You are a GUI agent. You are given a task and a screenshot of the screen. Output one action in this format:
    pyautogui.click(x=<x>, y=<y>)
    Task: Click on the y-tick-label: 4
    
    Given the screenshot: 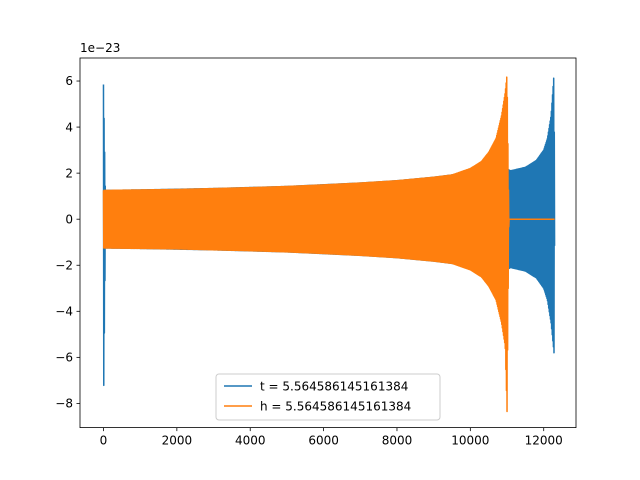 What is the action you would take?
    pyautogui.click(x=69, y=127)
    